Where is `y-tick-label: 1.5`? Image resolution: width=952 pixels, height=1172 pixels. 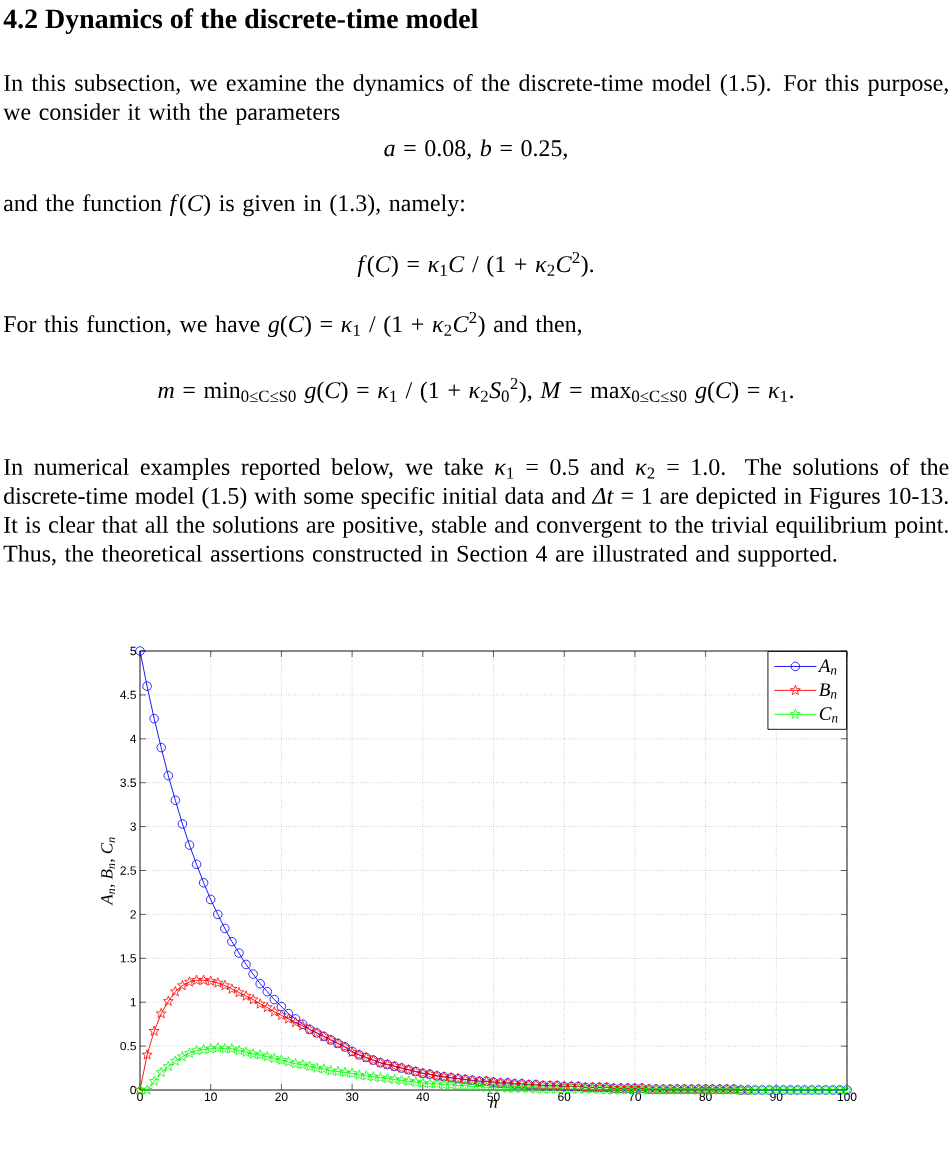
y-tick-label: 1.5 is located at coordinates (128, 958).